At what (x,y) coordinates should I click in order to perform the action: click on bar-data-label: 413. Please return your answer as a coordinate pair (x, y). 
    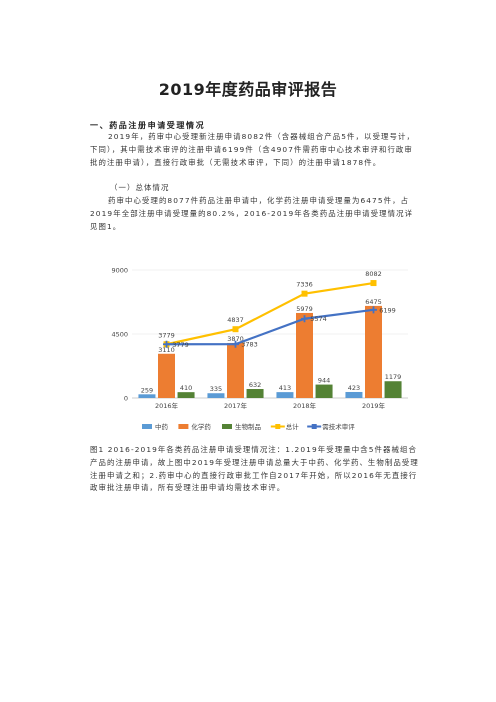
    Looking at the image, I should click on (285, 388).